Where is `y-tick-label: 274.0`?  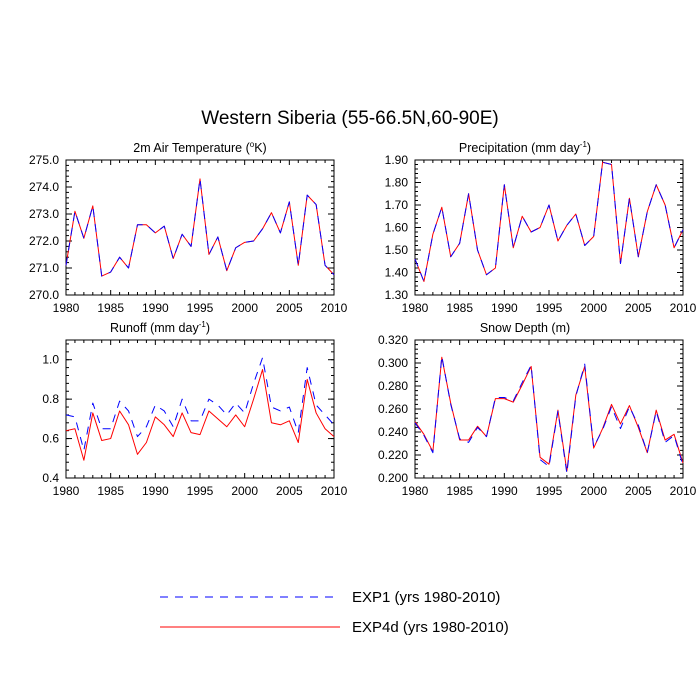 y-tick-label: 274.0 is located at coordinates (44, 187).